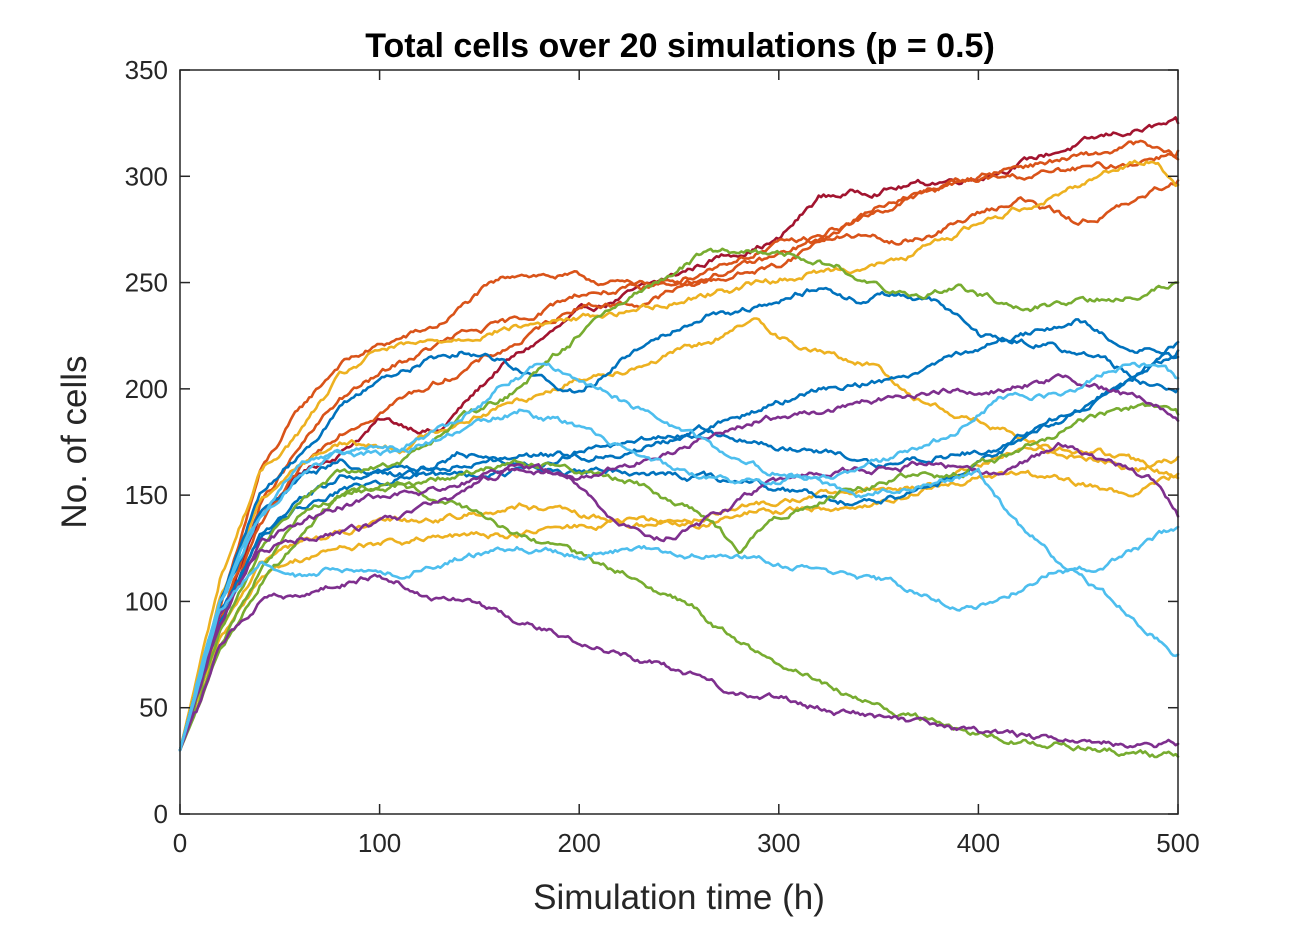 The width and height of the screenshot is (1300, 929). What do you see at coordinates (74, 441) in the screenshot?
I see `y-axis-title: No. of cells` at bounding box center [74, 441].